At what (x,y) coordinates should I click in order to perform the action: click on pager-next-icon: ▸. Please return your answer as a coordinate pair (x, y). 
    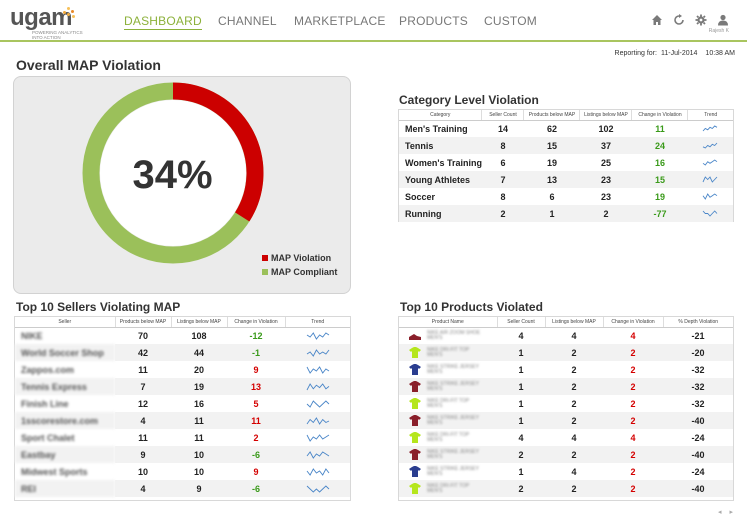
    Looking at the image, I should click on (731, 512).